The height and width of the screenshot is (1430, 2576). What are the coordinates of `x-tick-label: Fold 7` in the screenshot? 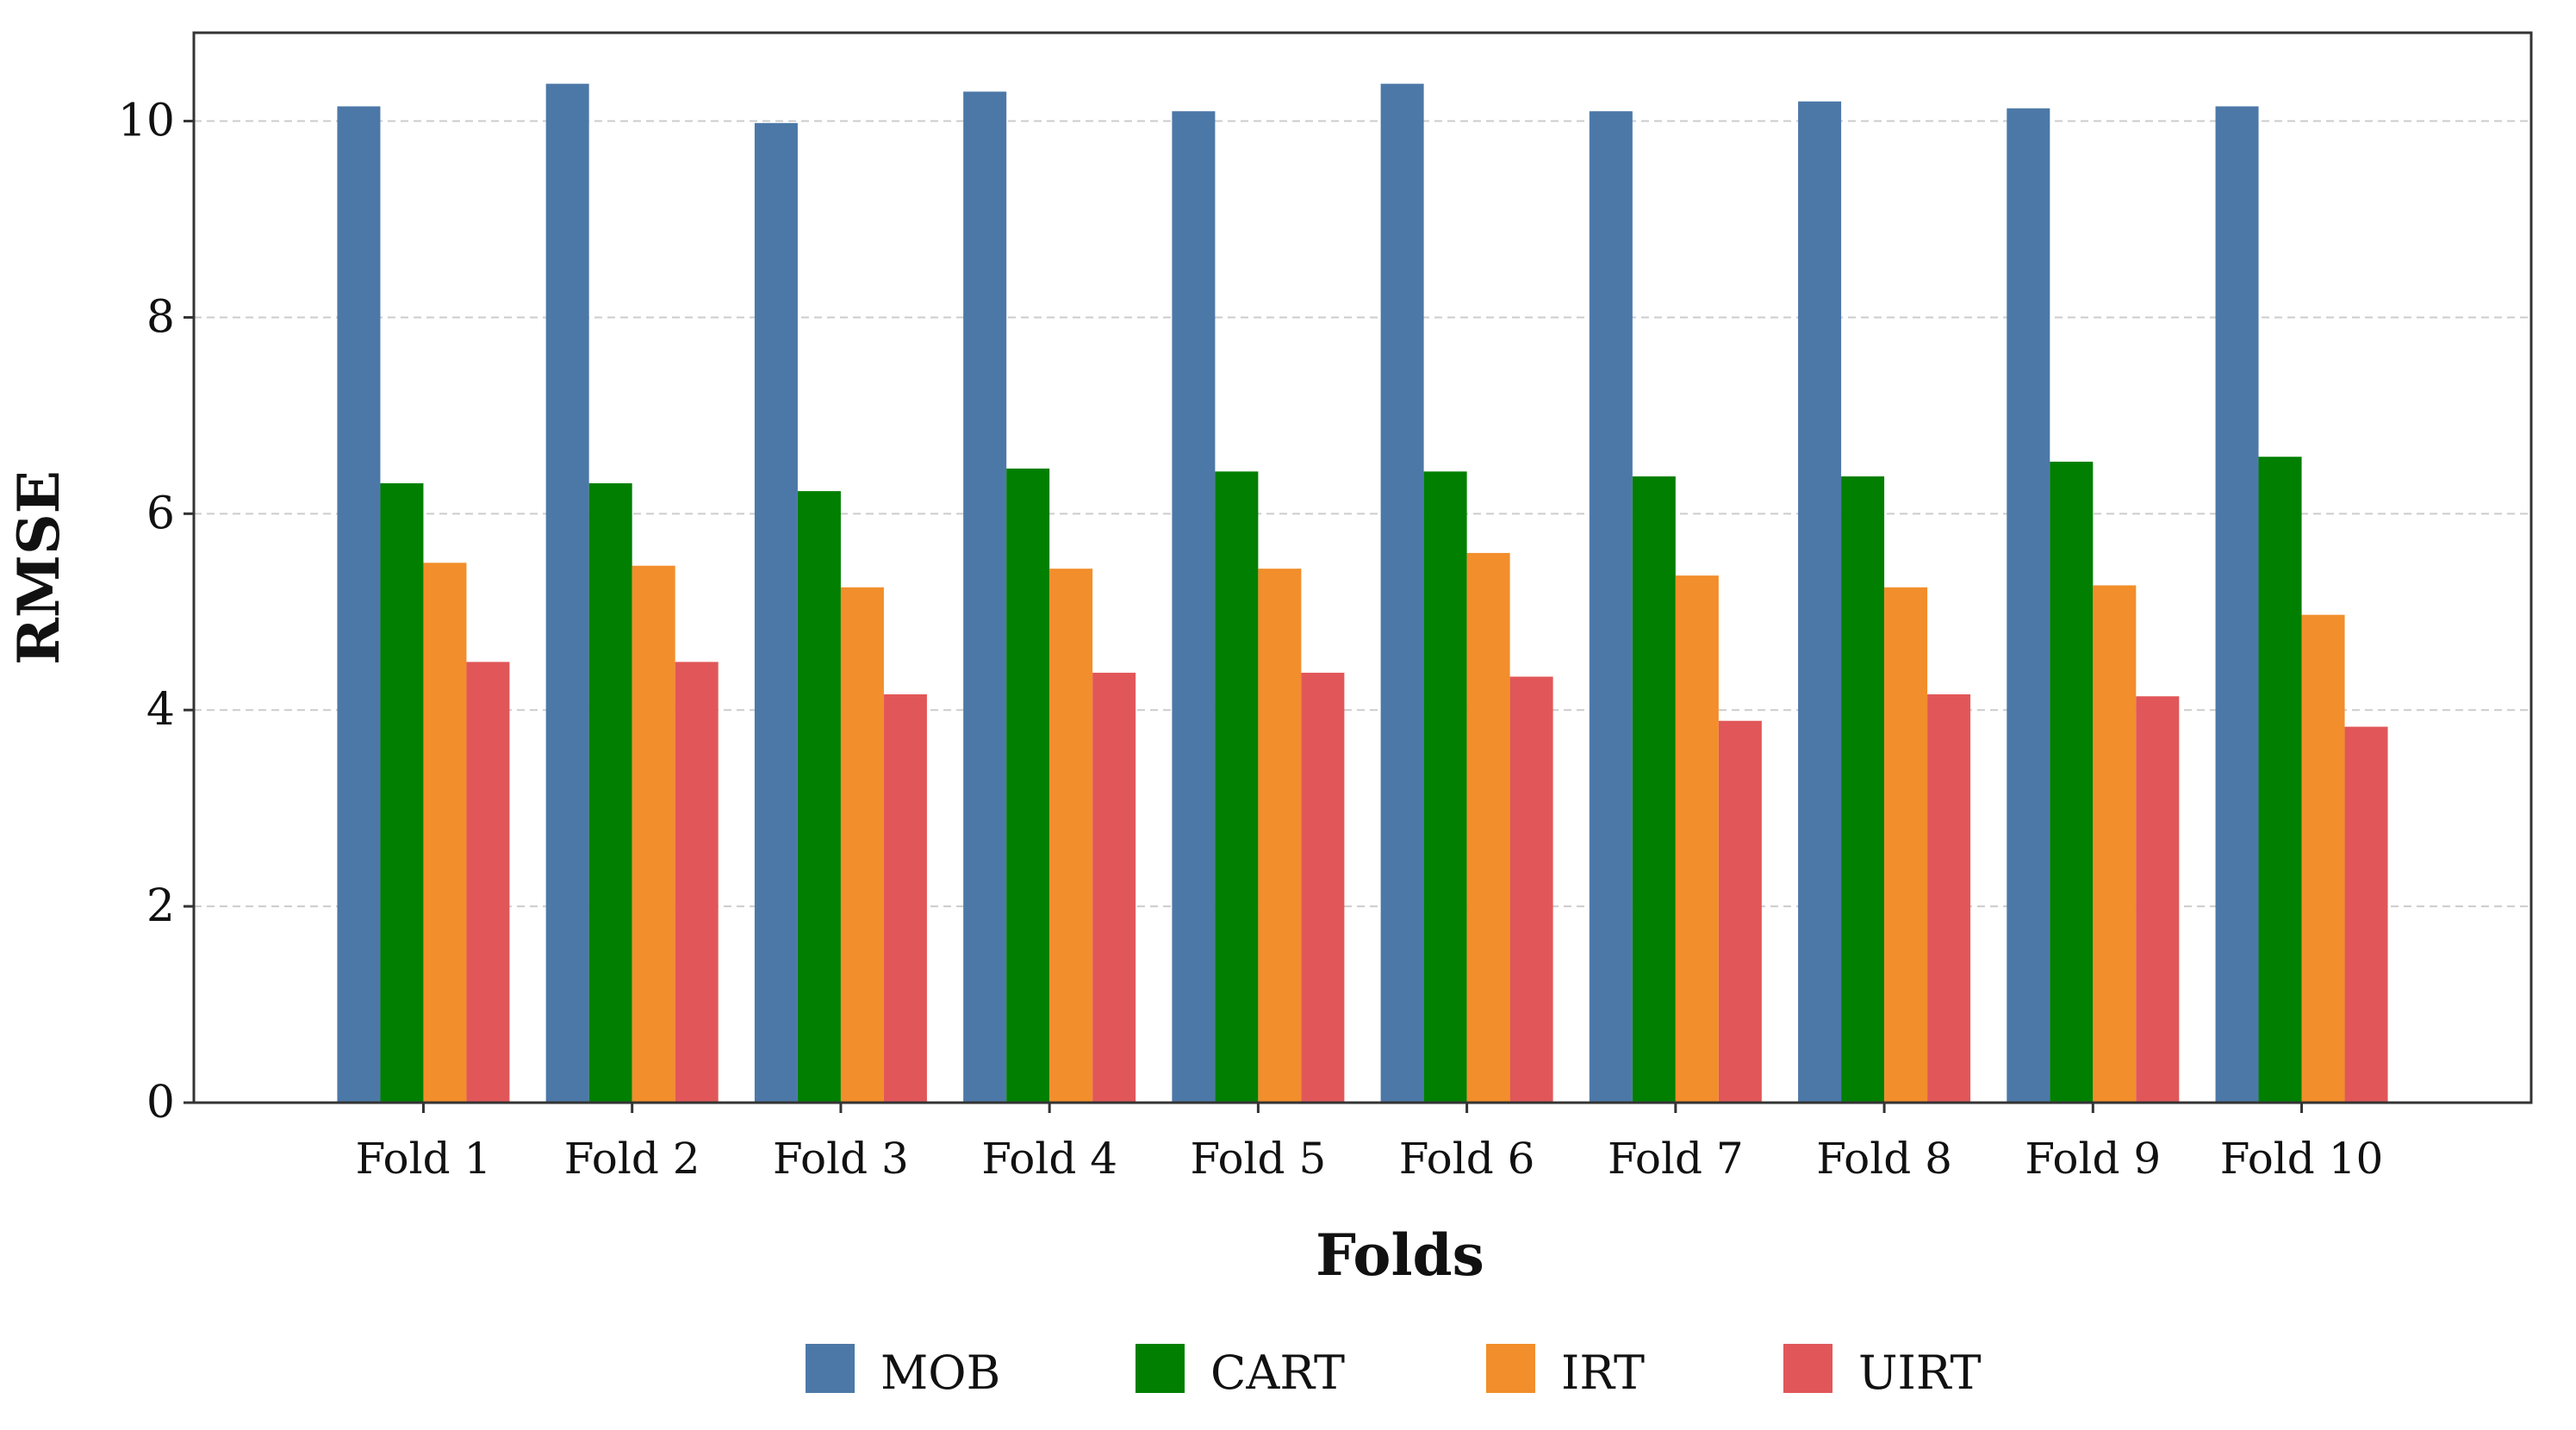 It's located at (1676, 1159).